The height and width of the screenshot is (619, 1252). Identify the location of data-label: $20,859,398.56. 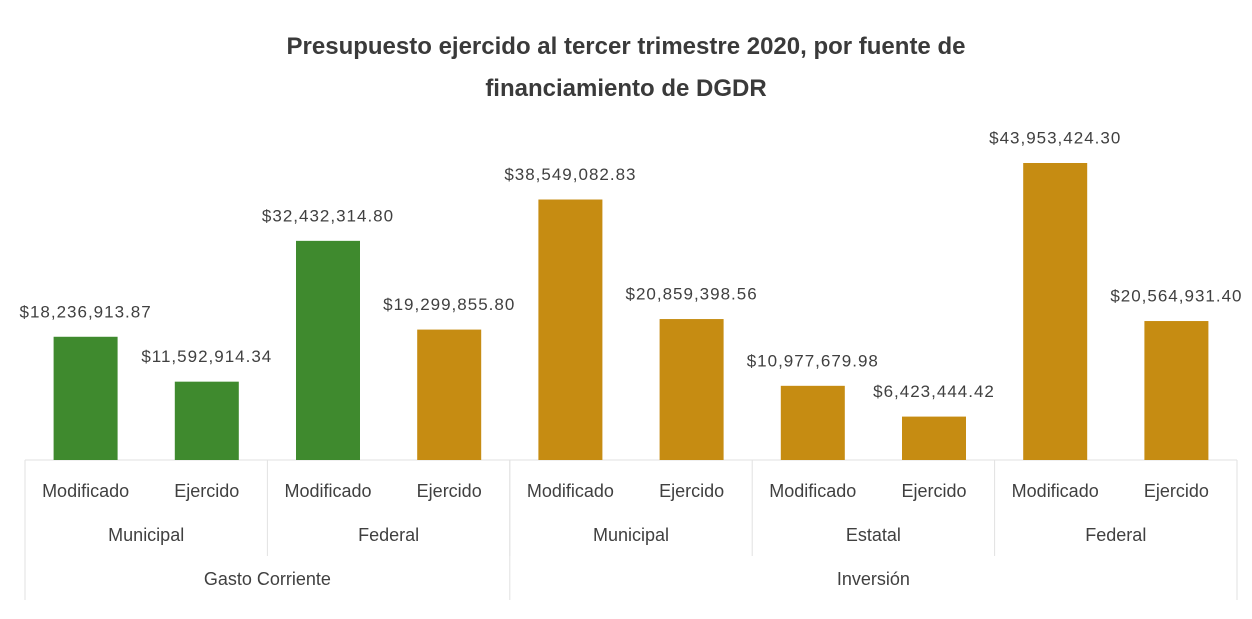
(692, 294).